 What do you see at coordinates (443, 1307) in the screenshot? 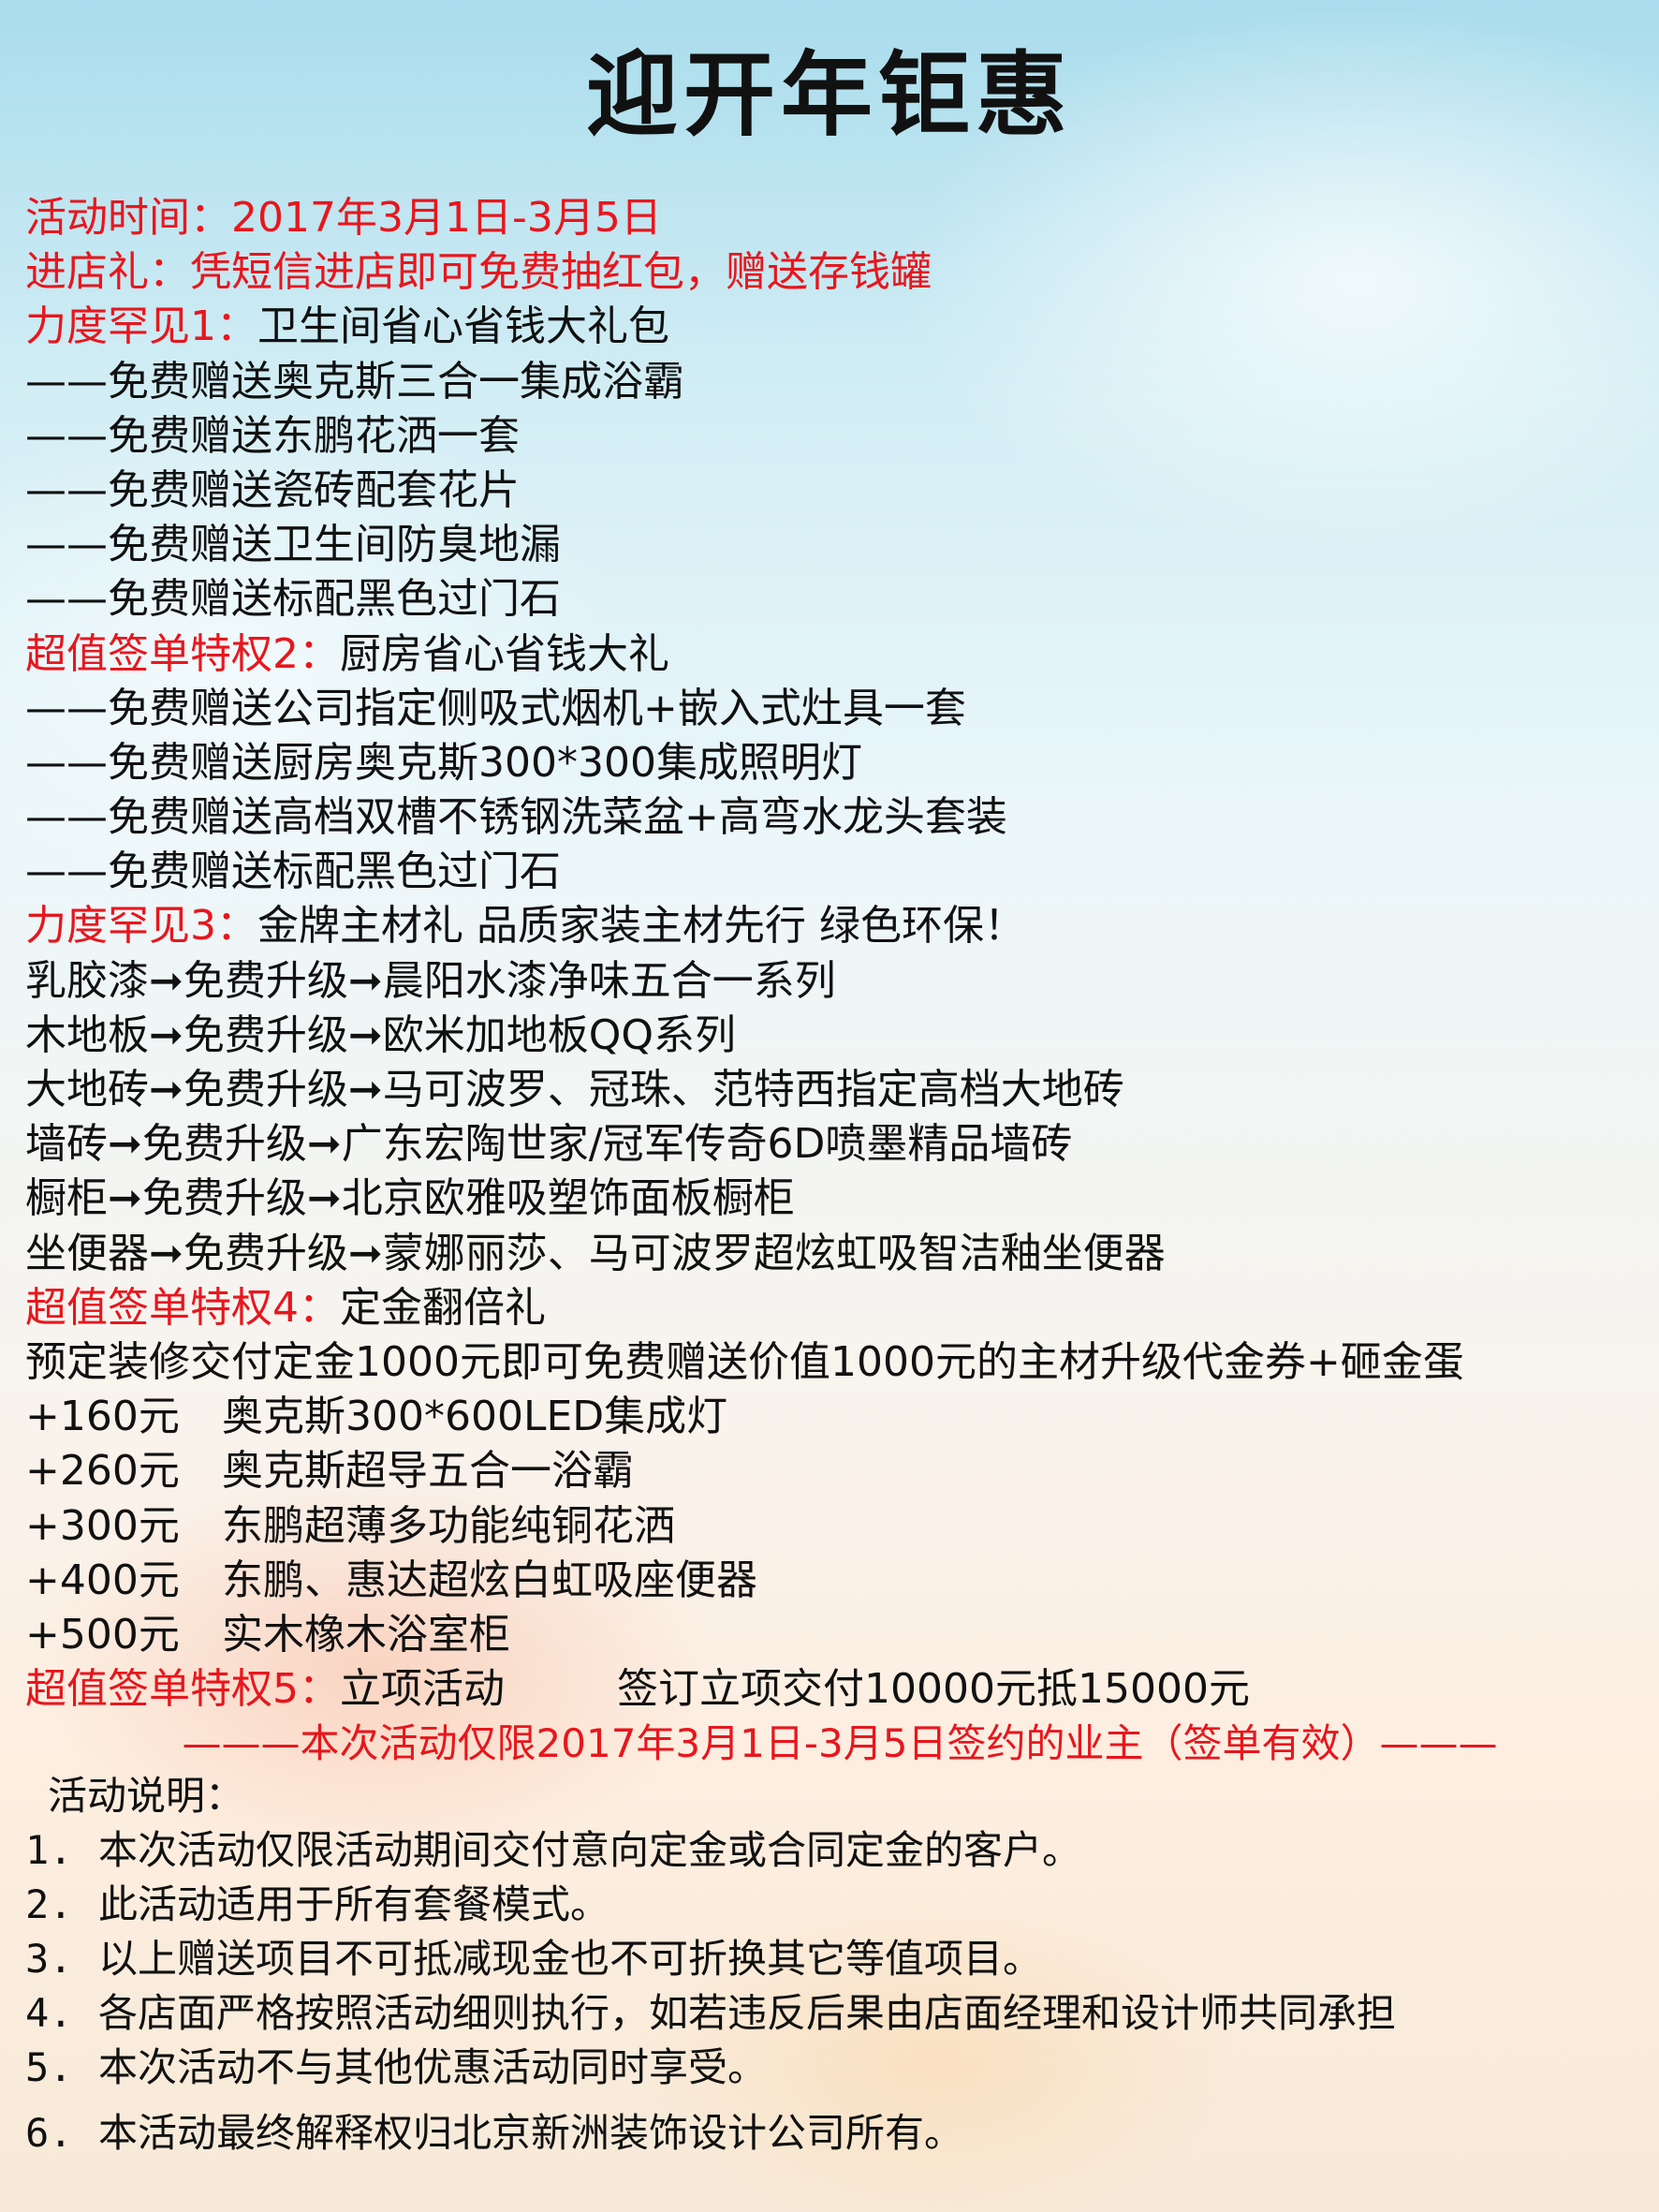
I see `section4-title: 定金翻倍礼` at bounding box center [443, 1307].